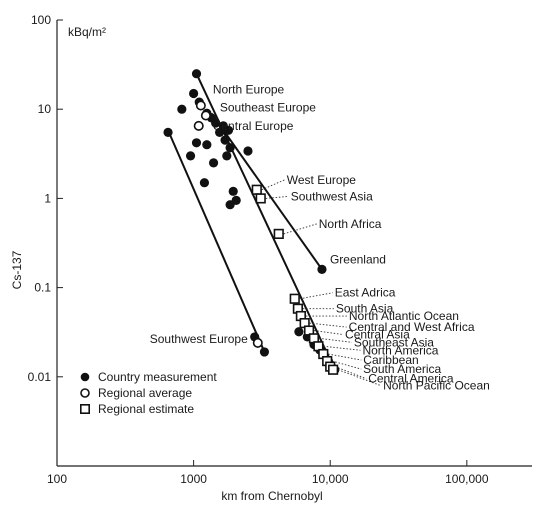 Image resolution: width=542 pixels, height=506 pixels. Describe the element at coordinates (268, 473) in the screenshot. I see `x-axis-ticks: 100 1000 10,000 100,000` at that location.